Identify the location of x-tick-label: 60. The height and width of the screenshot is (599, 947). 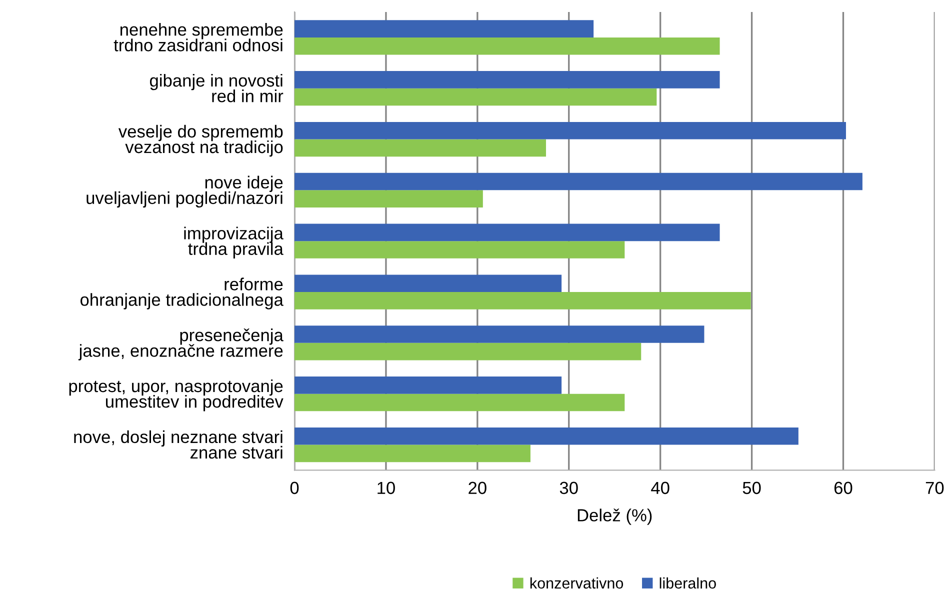
(843, 488).